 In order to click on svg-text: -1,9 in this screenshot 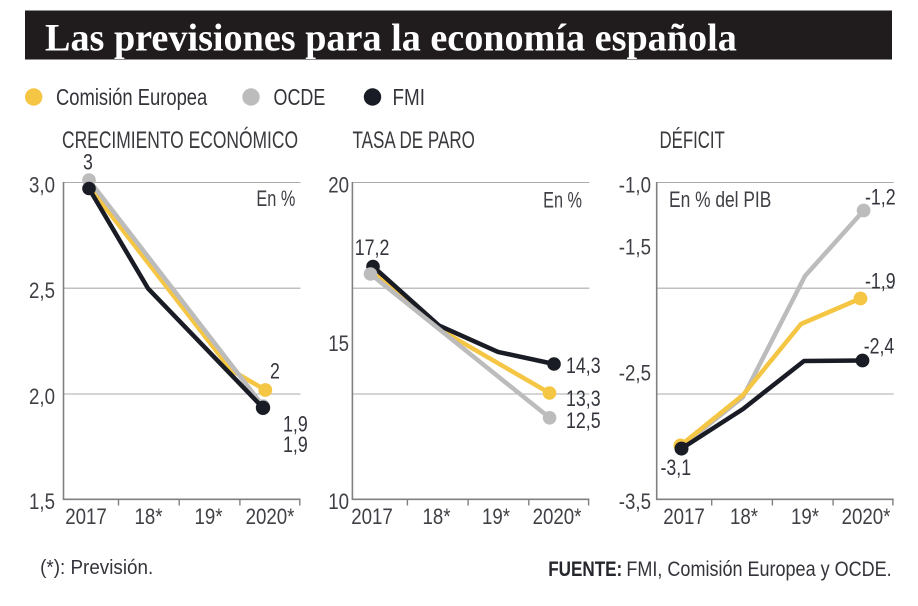, I will do `click(880, 282)`.